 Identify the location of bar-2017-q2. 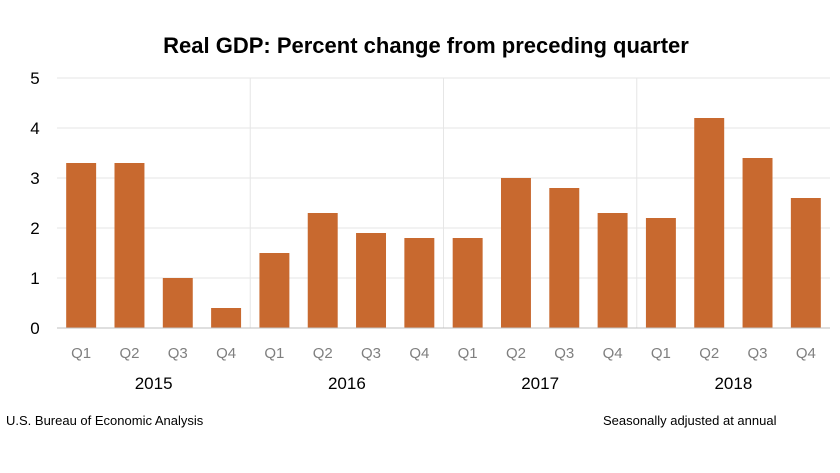
(515, 253).